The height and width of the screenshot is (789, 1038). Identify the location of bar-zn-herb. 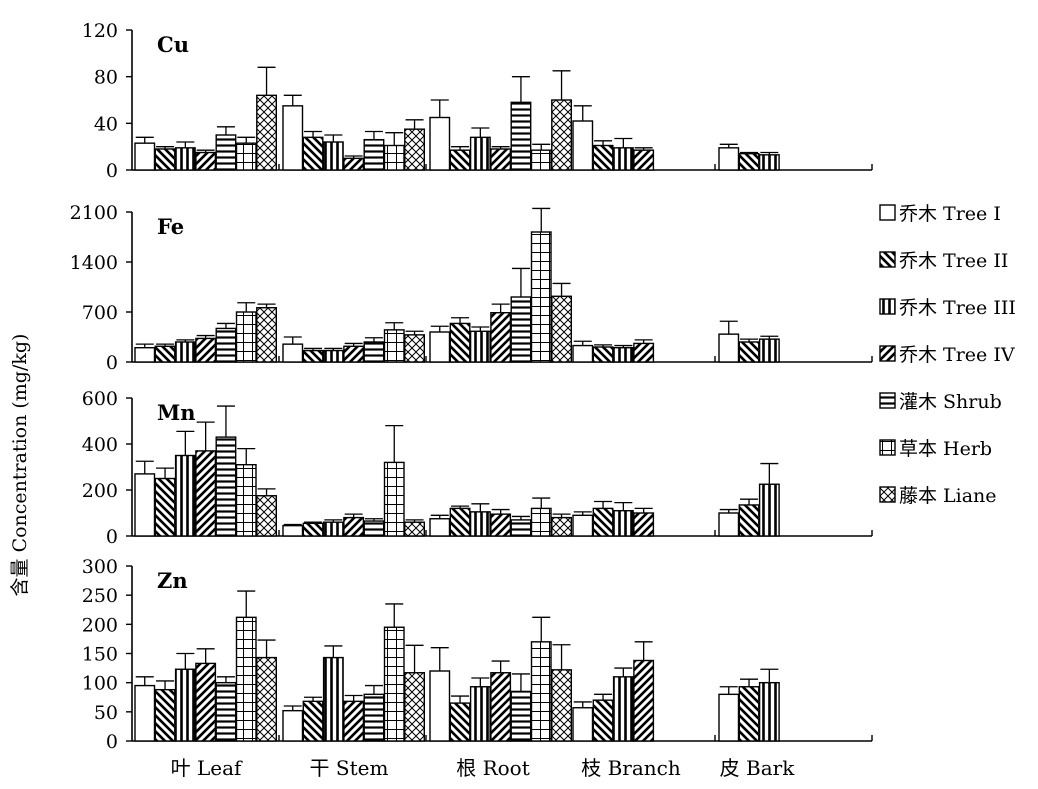
(246, 679).